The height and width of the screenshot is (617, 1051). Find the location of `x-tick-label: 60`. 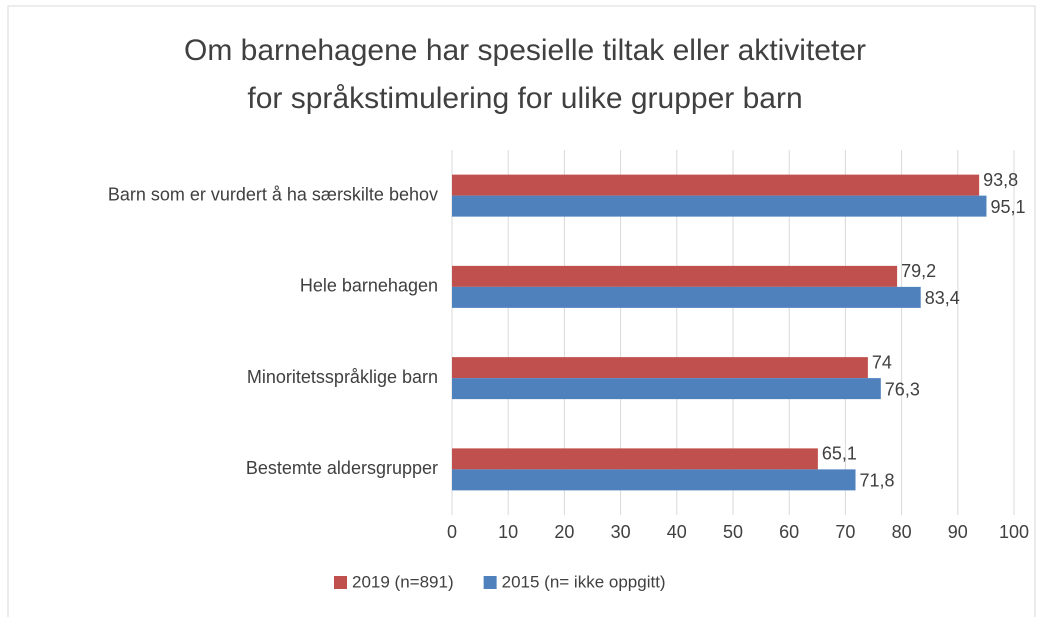

x-tick-label: 60 is located at coordinates (789, 532).